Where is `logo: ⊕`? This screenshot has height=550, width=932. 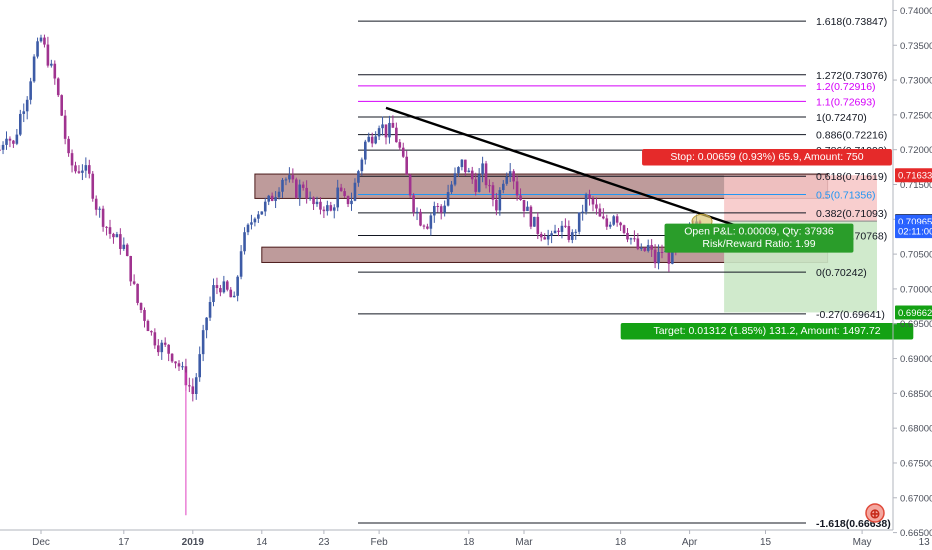
logo: ⊕ is located at coordinates (875, 513).